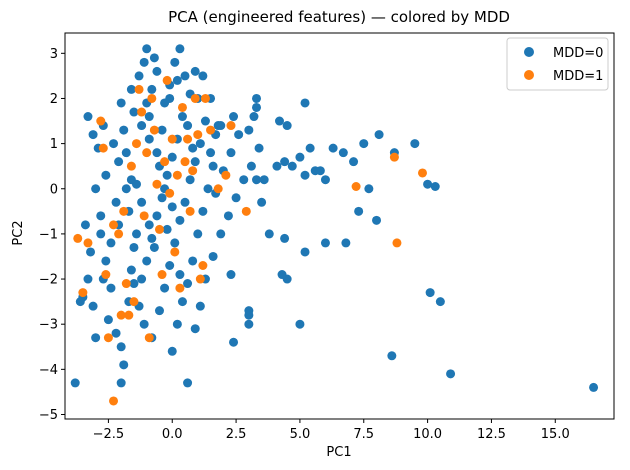 The image size is (630, 470). What do you see at coordinates (427, 434) in the screenshot?
I see `x-tick-label: 10.0` at bounding box center [427, 434].